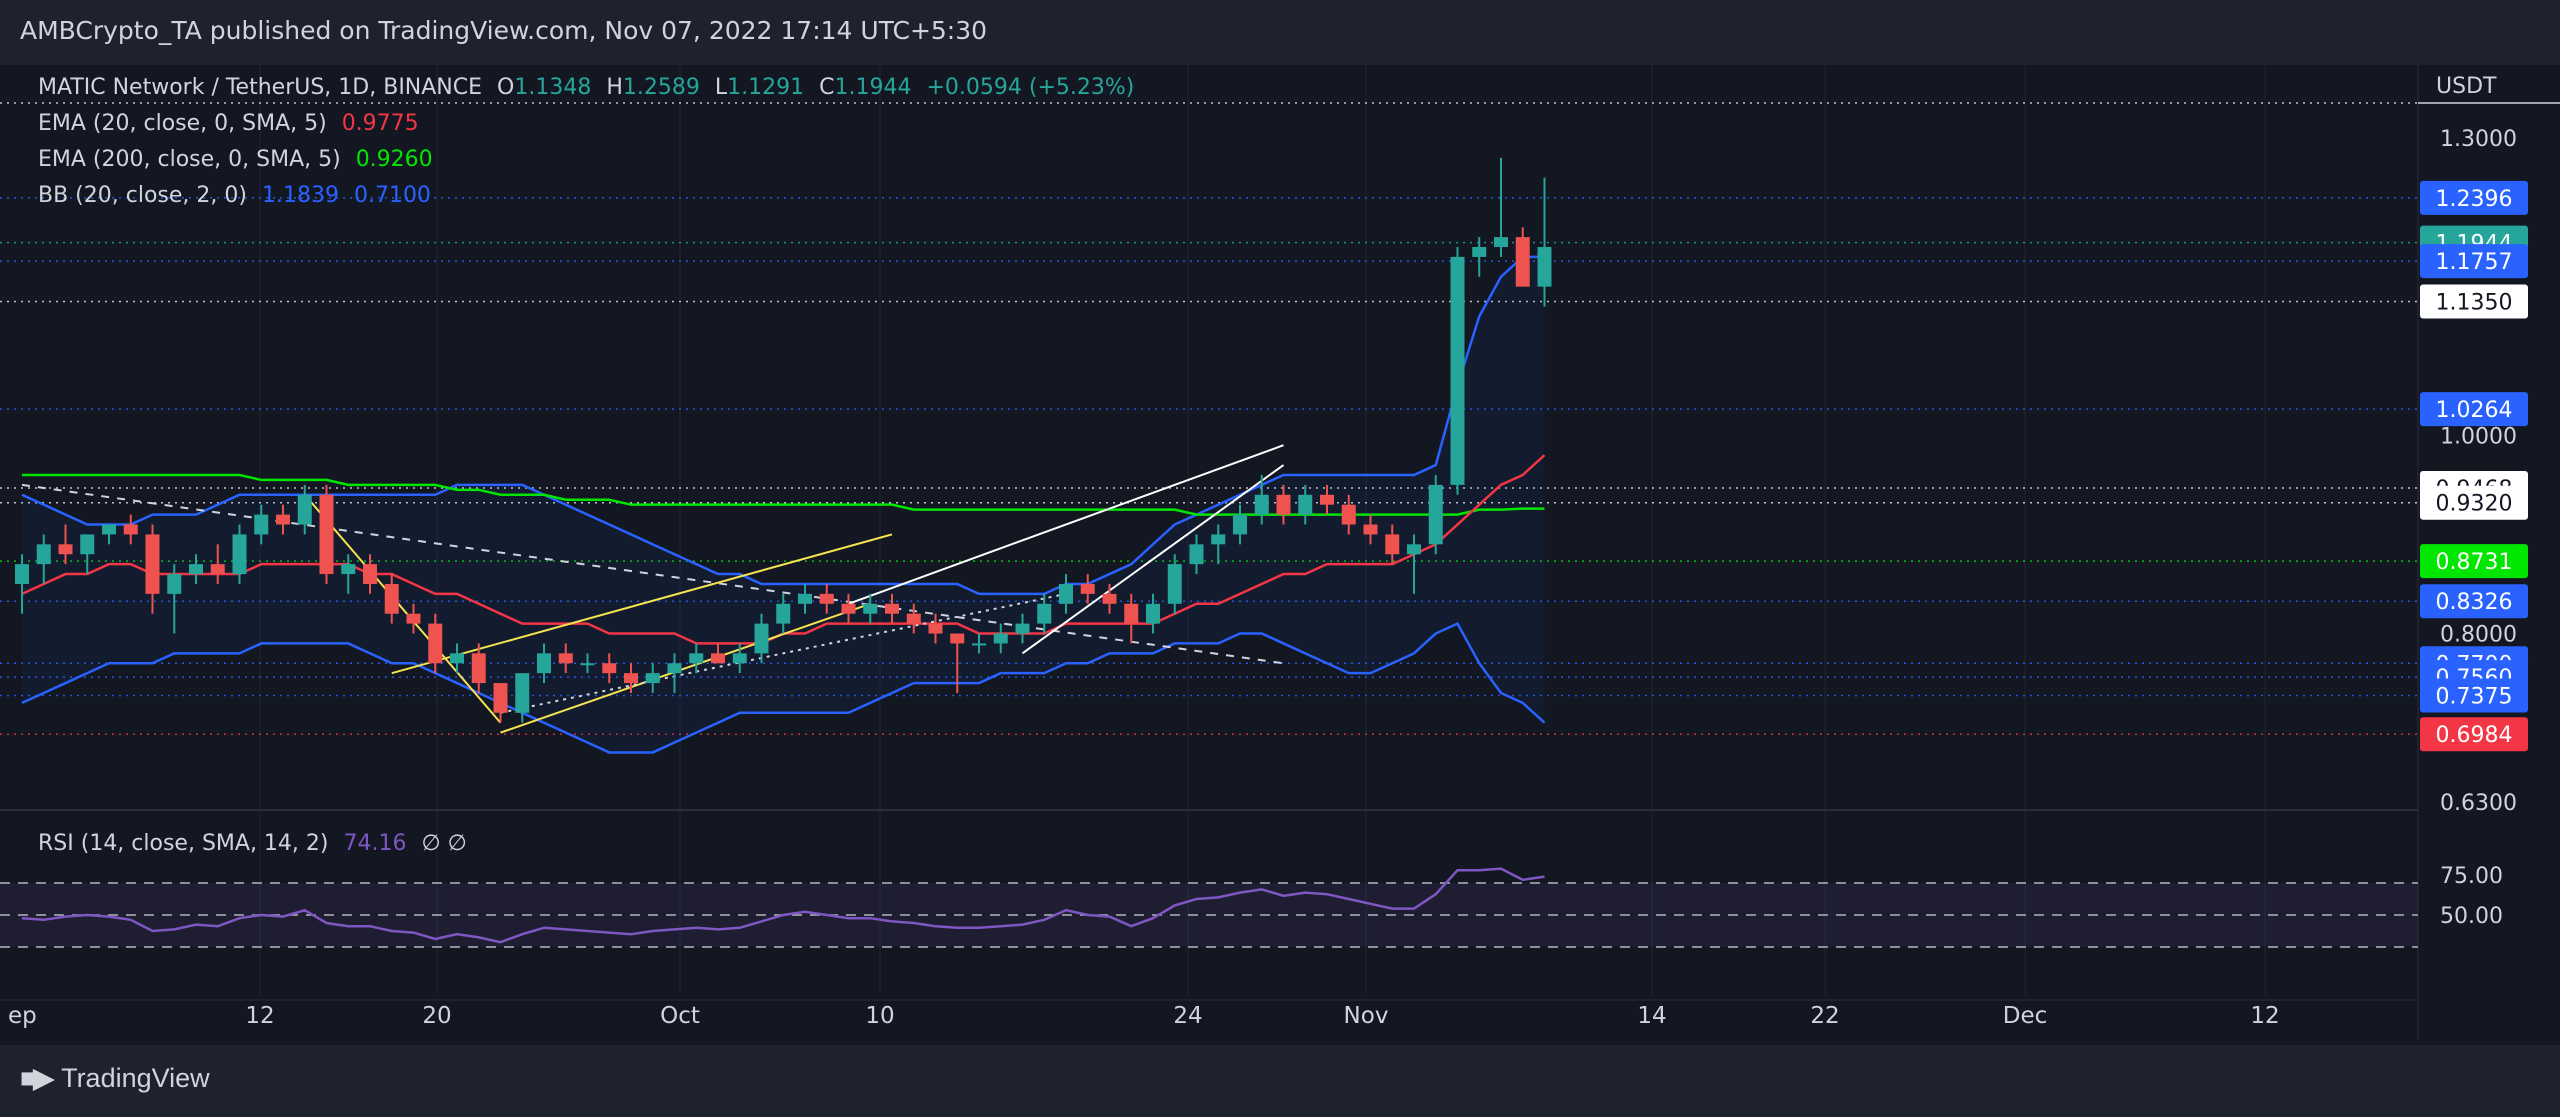 This screenshot has width=2560, height=1117. I want to click on rsi-value: 74.16, so click(375, 843).